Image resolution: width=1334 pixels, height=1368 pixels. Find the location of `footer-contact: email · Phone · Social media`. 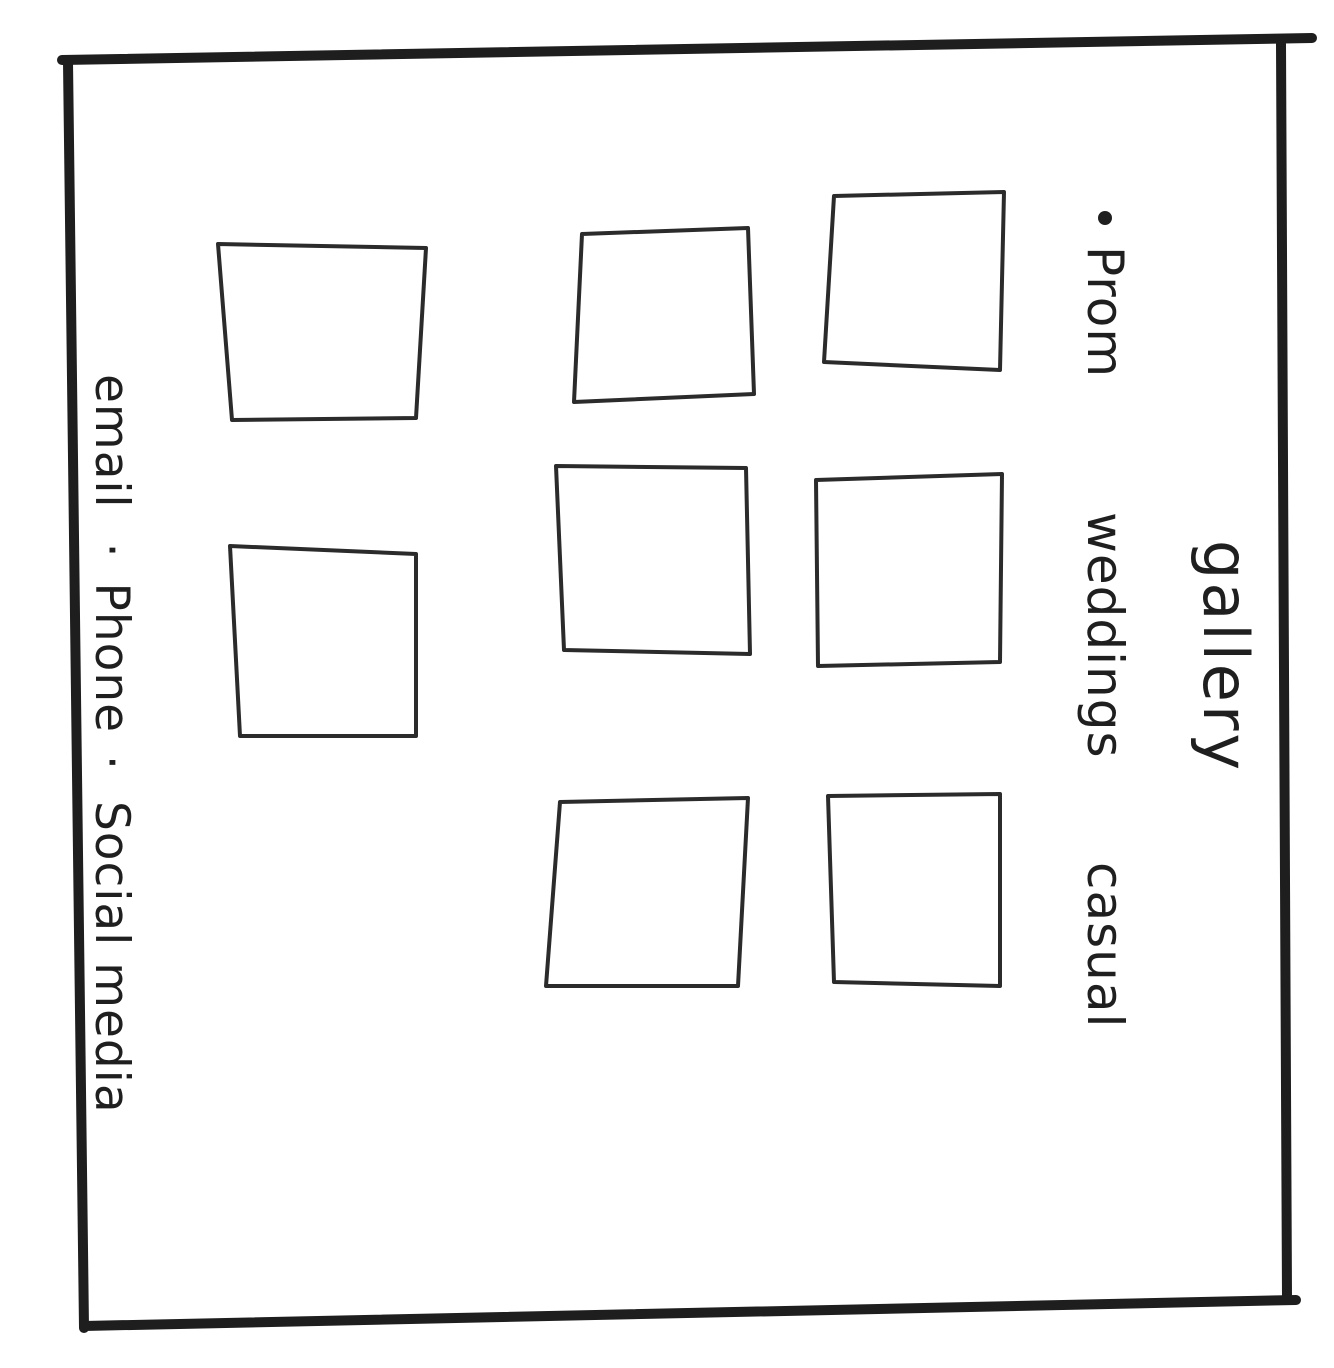

footer-contact: email · Phone · Social media is located at coordinates (111, 744).